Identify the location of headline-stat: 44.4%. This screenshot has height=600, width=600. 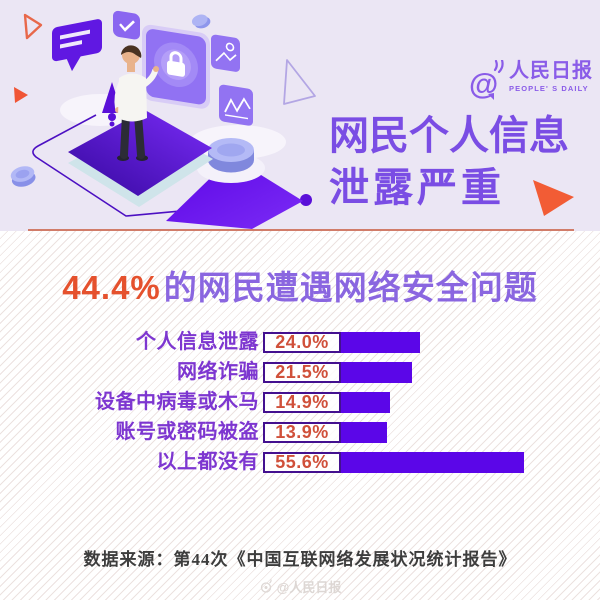
(111, 287).